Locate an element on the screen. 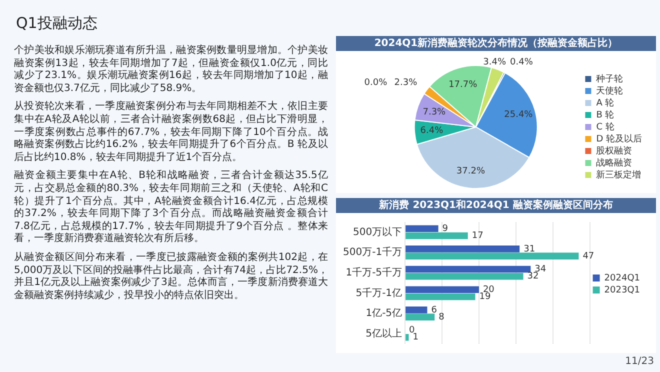  data-label: 6 is located at coordinates (434, 310).